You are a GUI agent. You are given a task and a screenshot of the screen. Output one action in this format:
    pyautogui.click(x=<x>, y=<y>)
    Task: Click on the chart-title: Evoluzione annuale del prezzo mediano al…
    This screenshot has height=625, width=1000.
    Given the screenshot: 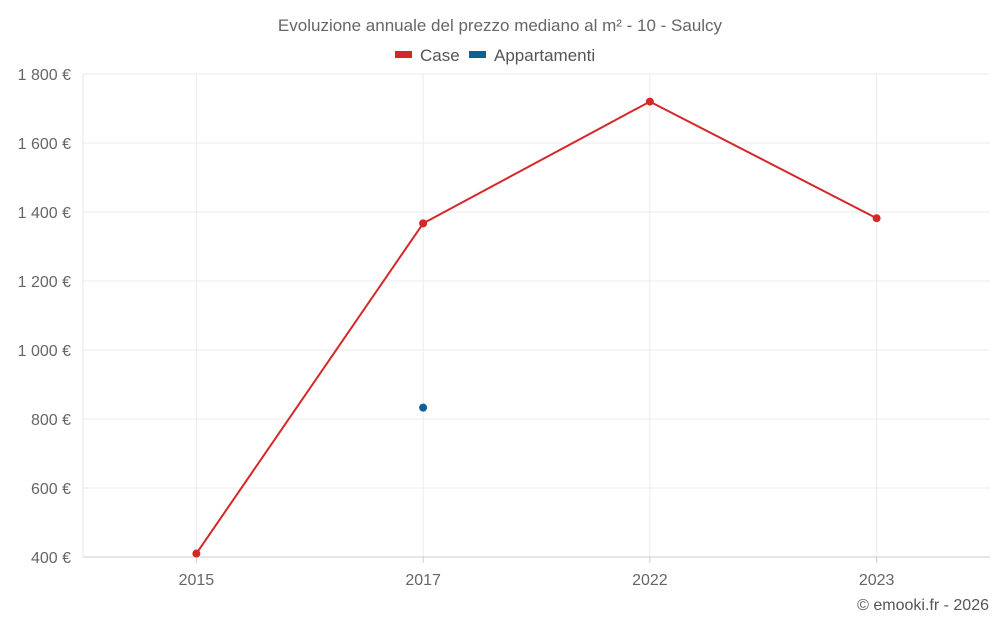 What is the action you would take?
    pyautogui.click(x=500, y=25)
    